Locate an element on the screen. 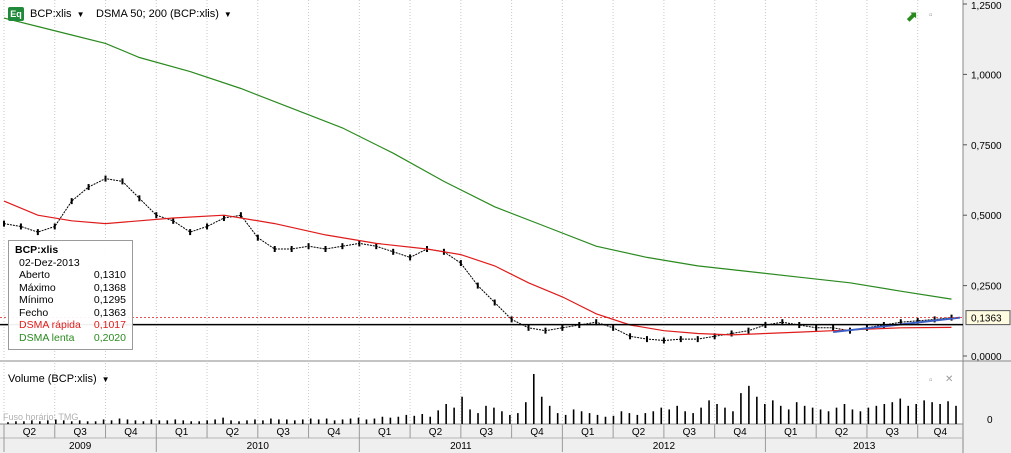  volume-label: Volume (BCP:xlis) is located at coordinates (52, 379).